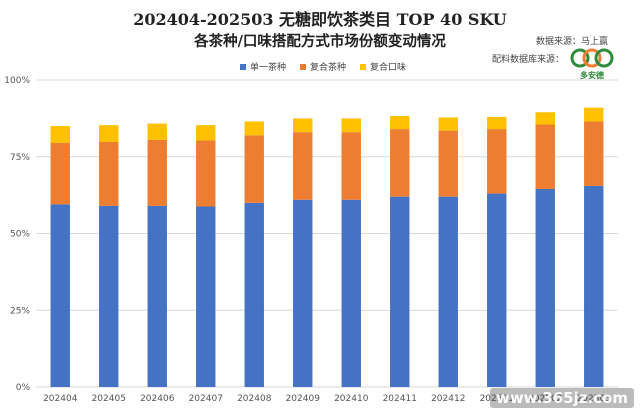 Image resolution: width=640 pixels, height=410 pixels. What do you see at coordinates (527, 60) in the screenshot?
I see `source-label-2: 配料数据库来源：` at bounding box center [527, 60].